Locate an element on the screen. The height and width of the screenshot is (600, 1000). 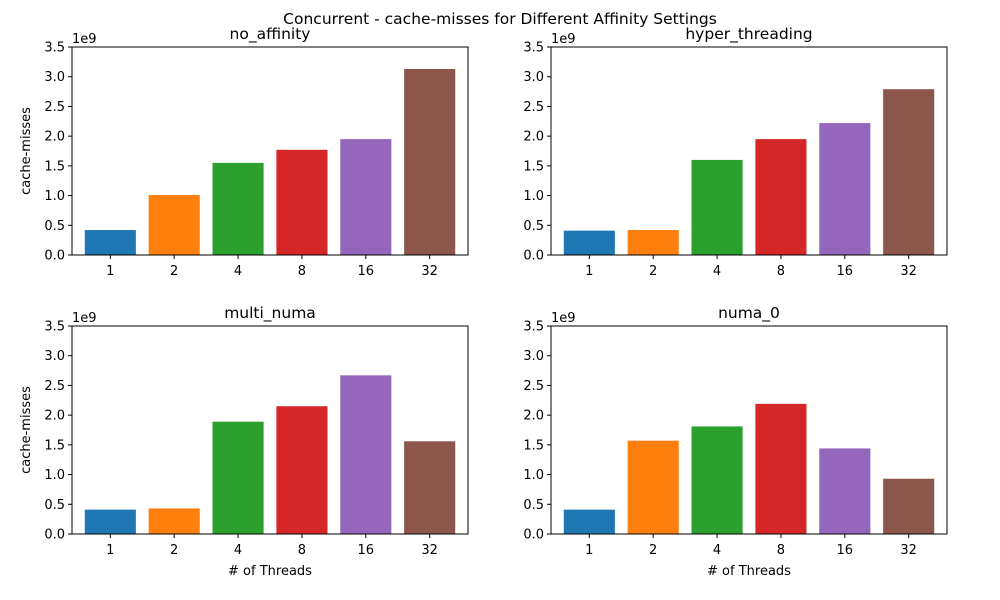
subplot-title: hyper_threading is located at coordinates (748, 34).